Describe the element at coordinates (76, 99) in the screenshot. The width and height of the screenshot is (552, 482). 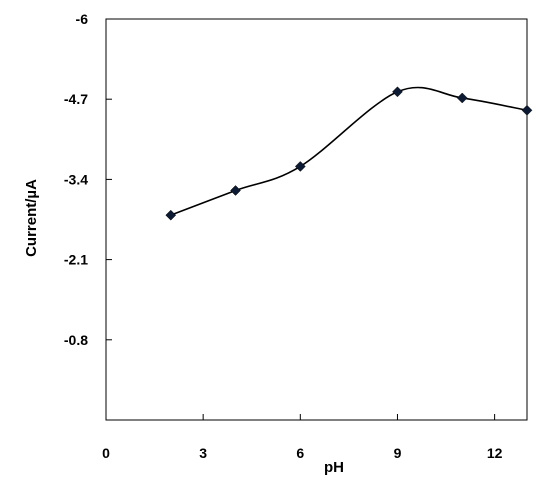
I see `y-tick-label: -4.7` at that location.